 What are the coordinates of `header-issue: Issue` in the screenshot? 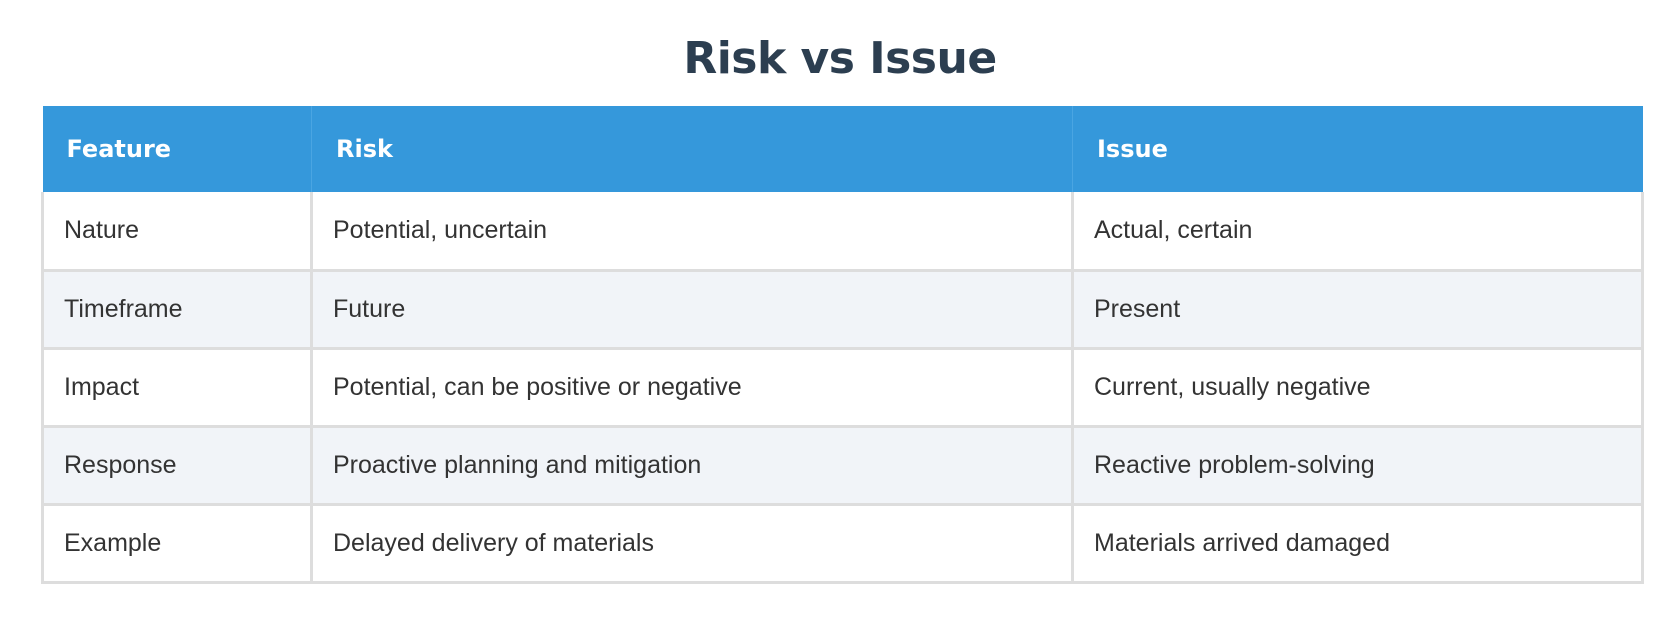 It's located at (1357, 149).